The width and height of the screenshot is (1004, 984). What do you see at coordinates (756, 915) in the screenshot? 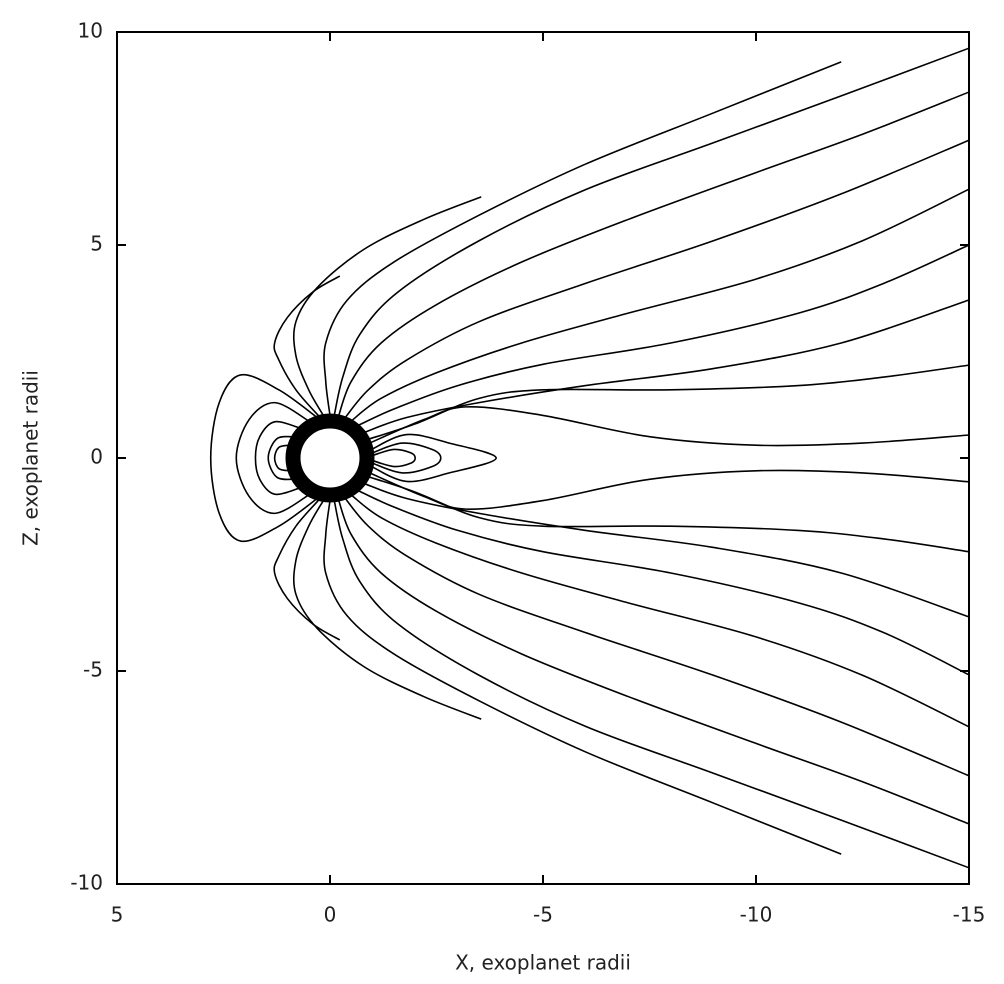
I see `x-tick-label: -10` at bounding box center [756, 915].